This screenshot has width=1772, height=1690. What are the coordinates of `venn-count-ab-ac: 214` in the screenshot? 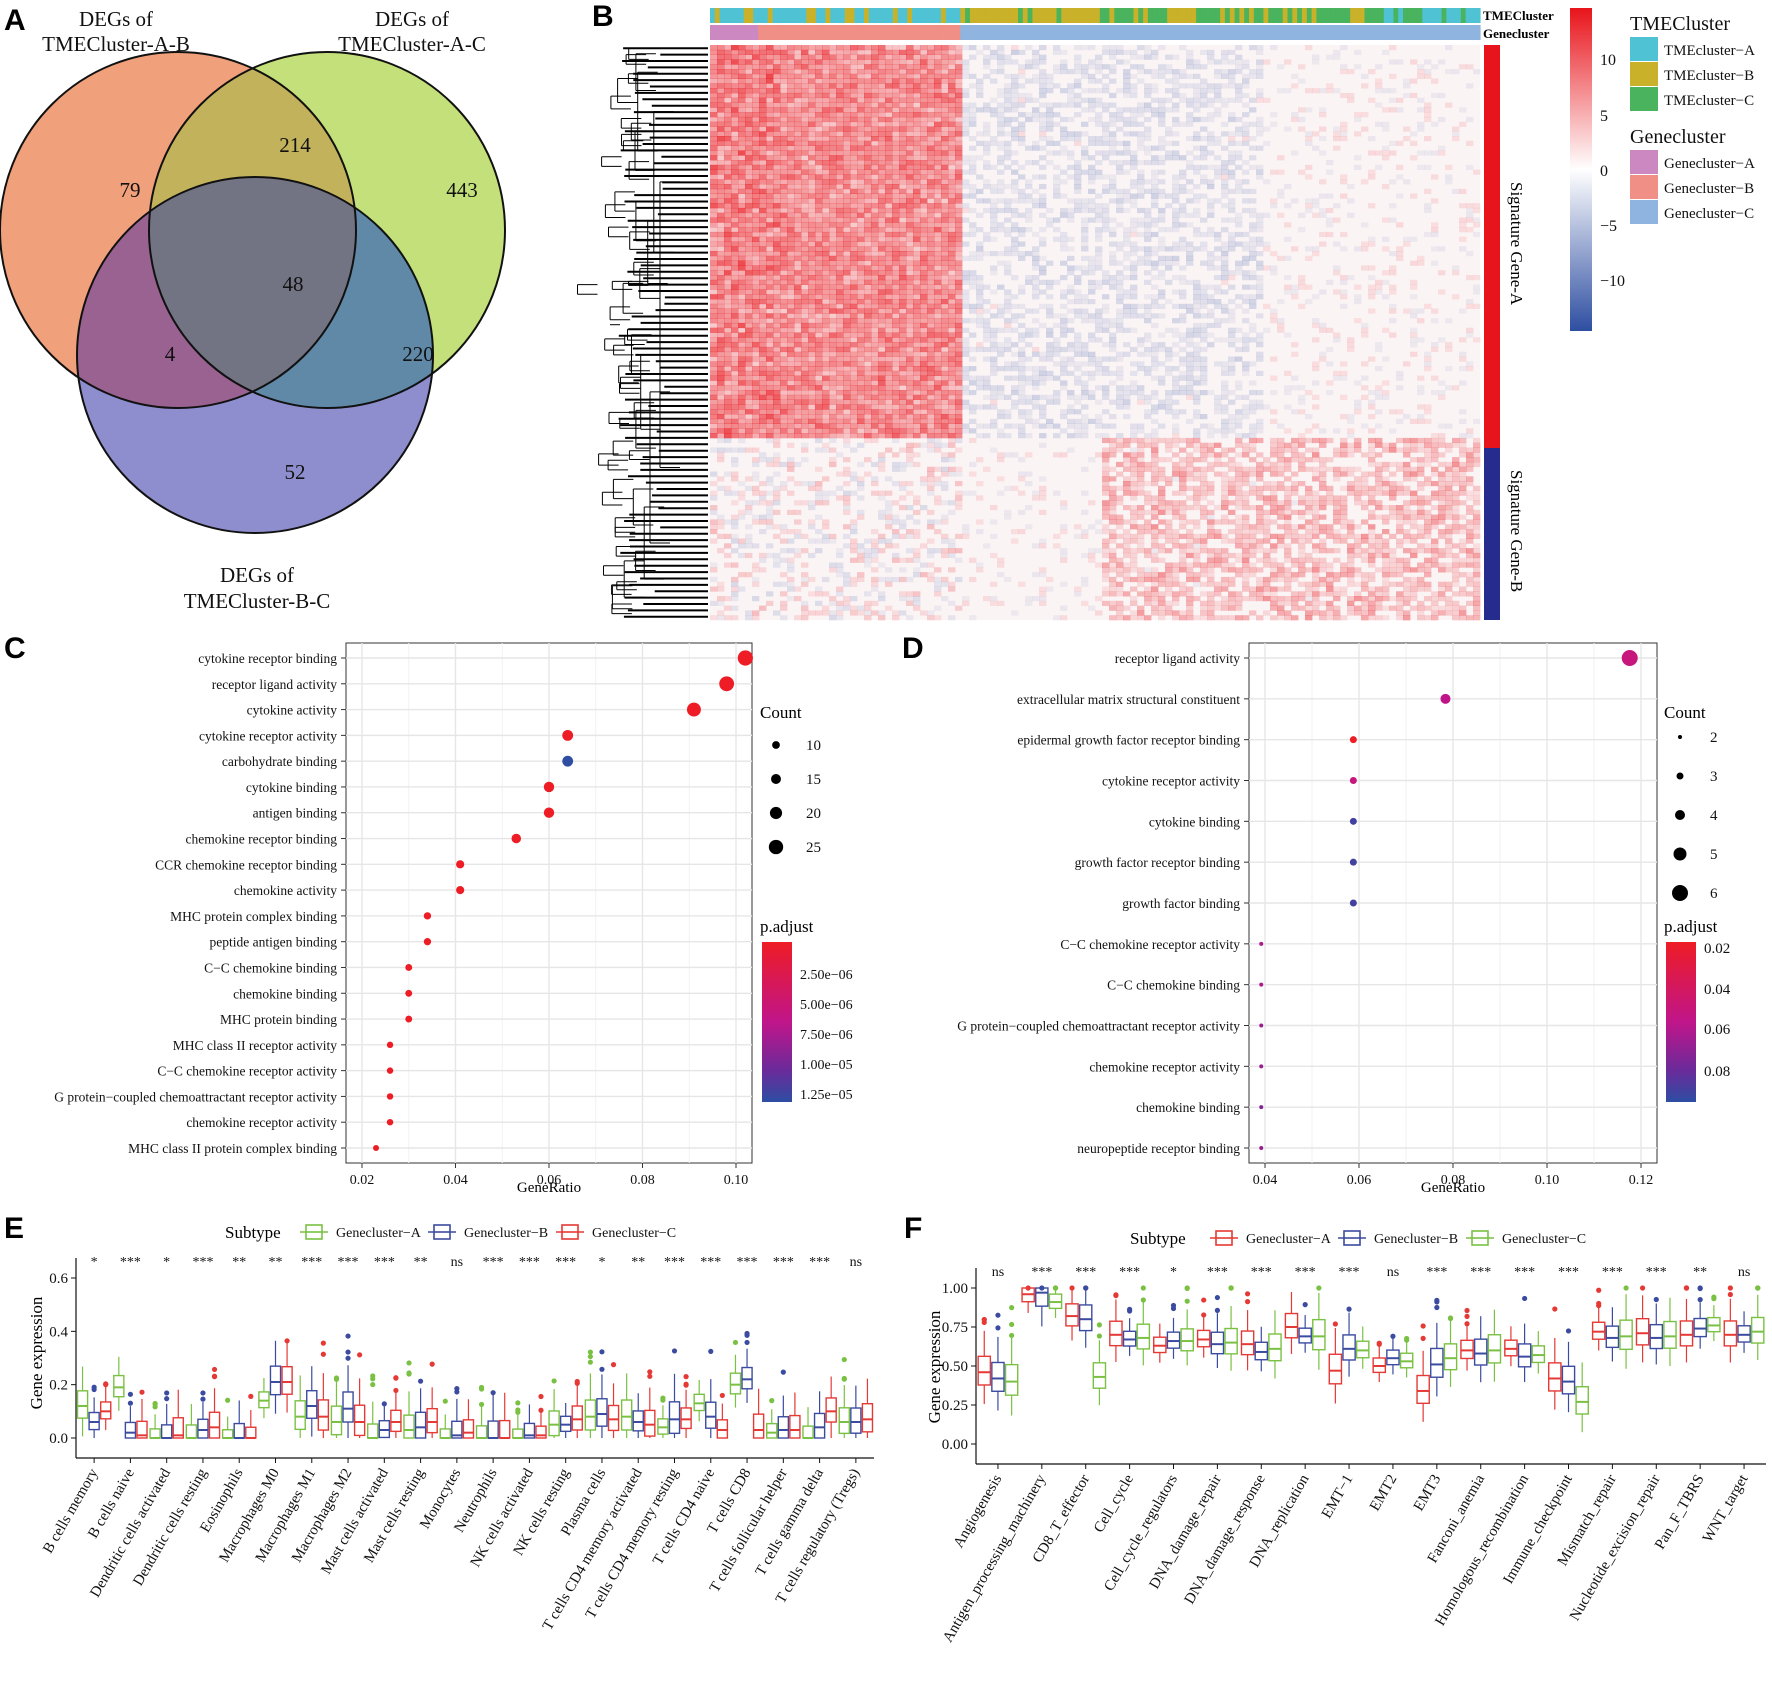 It's located at (295, 145).